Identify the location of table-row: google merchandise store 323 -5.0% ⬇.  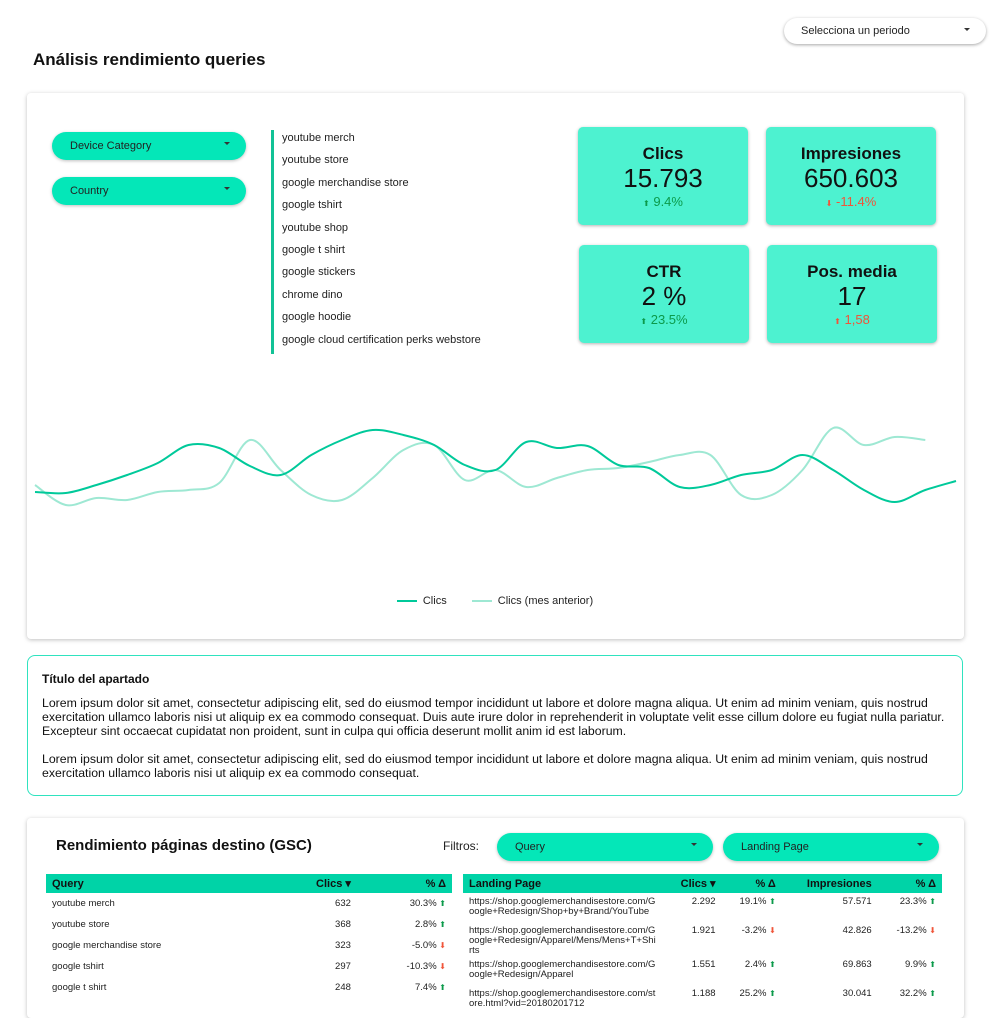
(249, 945).